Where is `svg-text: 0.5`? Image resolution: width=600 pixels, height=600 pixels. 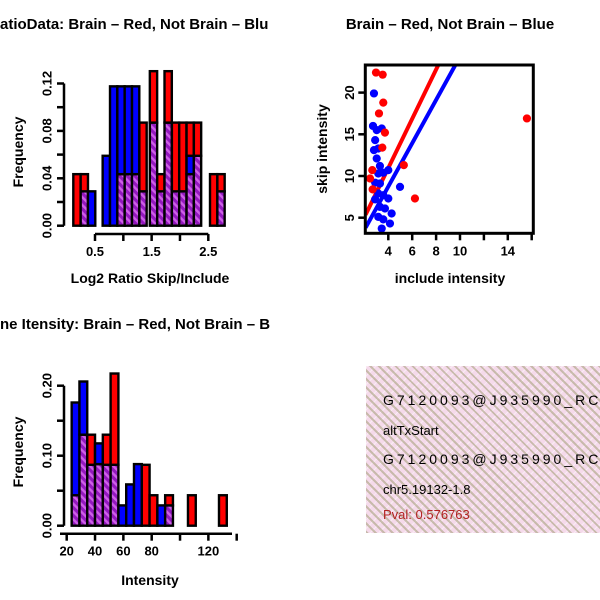
svg-text: 0.5 is located at coordinates (95, 251).